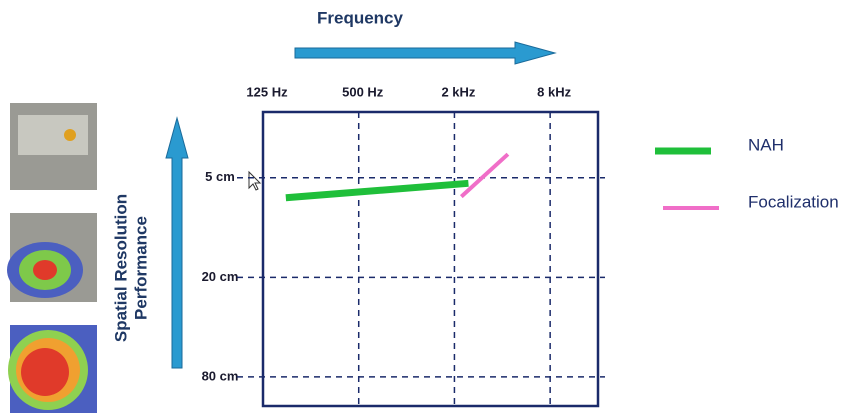 This screenshot has width=868, height=416. What do you see at coordinates (766, 144) in the screenshot?
I see `legend-label: NAH` at bounding box center [766, 144].